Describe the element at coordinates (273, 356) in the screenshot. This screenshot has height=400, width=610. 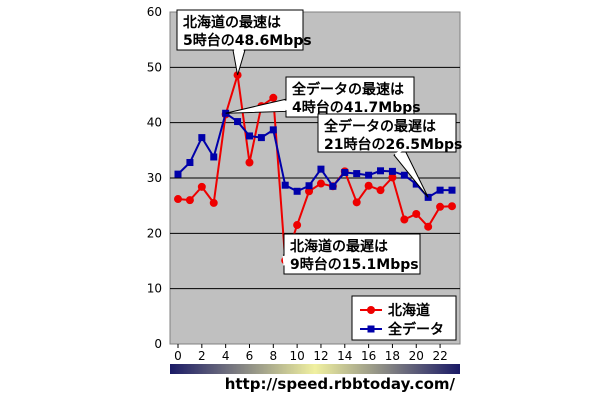
I see `x-tick-label: 8` at that location.